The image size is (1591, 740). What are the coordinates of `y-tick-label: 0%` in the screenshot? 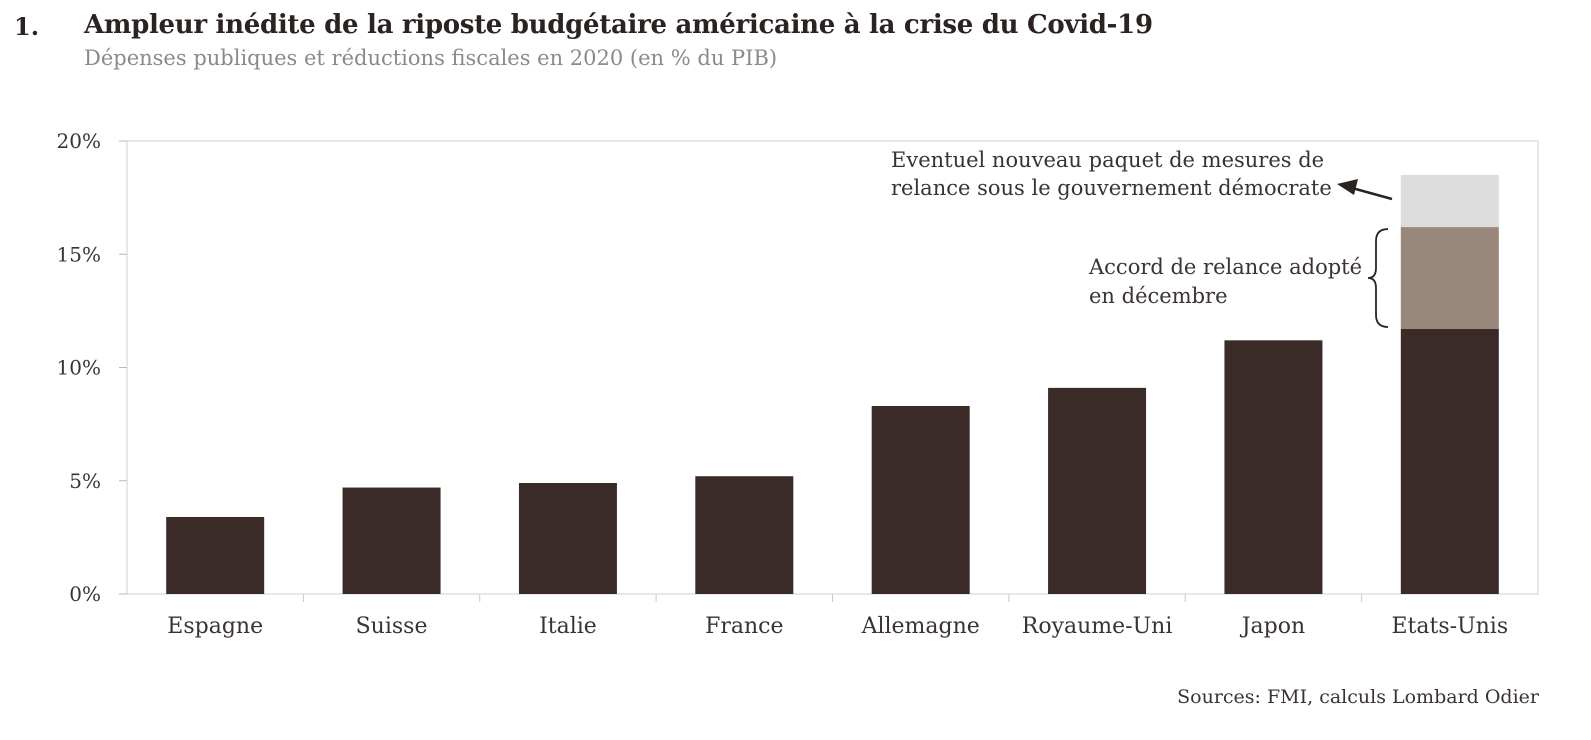 It's located at (85, 594).